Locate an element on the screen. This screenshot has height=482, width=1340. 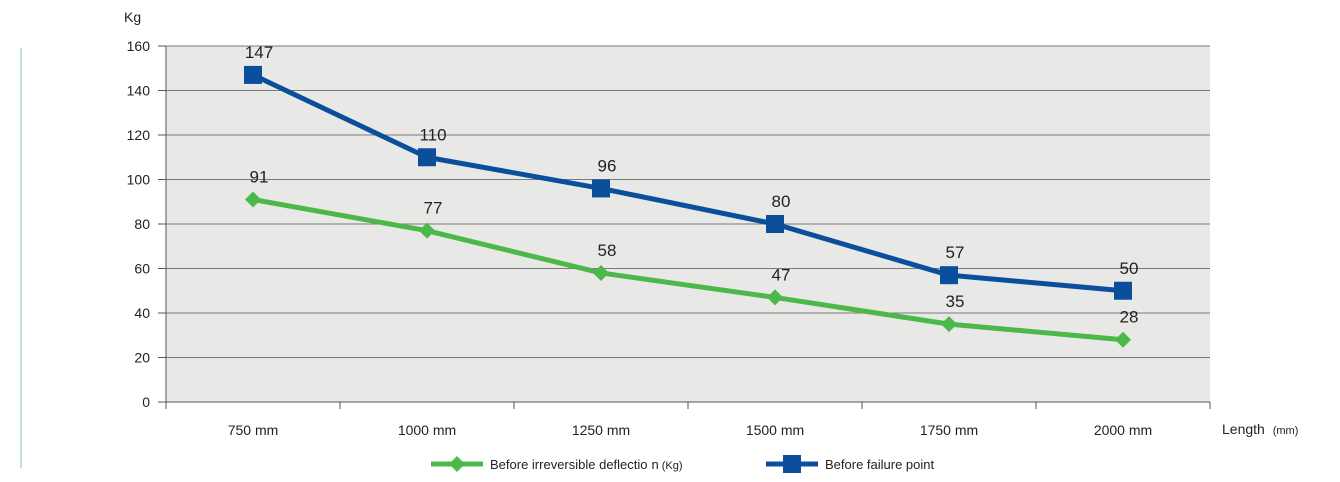
x-axis-title: Length (mm) is located at coordinates (1260, 429).